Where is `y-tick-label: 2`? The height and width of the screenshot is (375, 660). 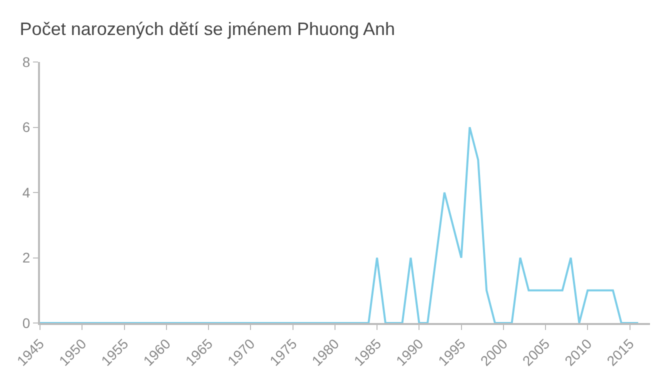 y-tick-label: 2 is located at coordinates (26, 258).